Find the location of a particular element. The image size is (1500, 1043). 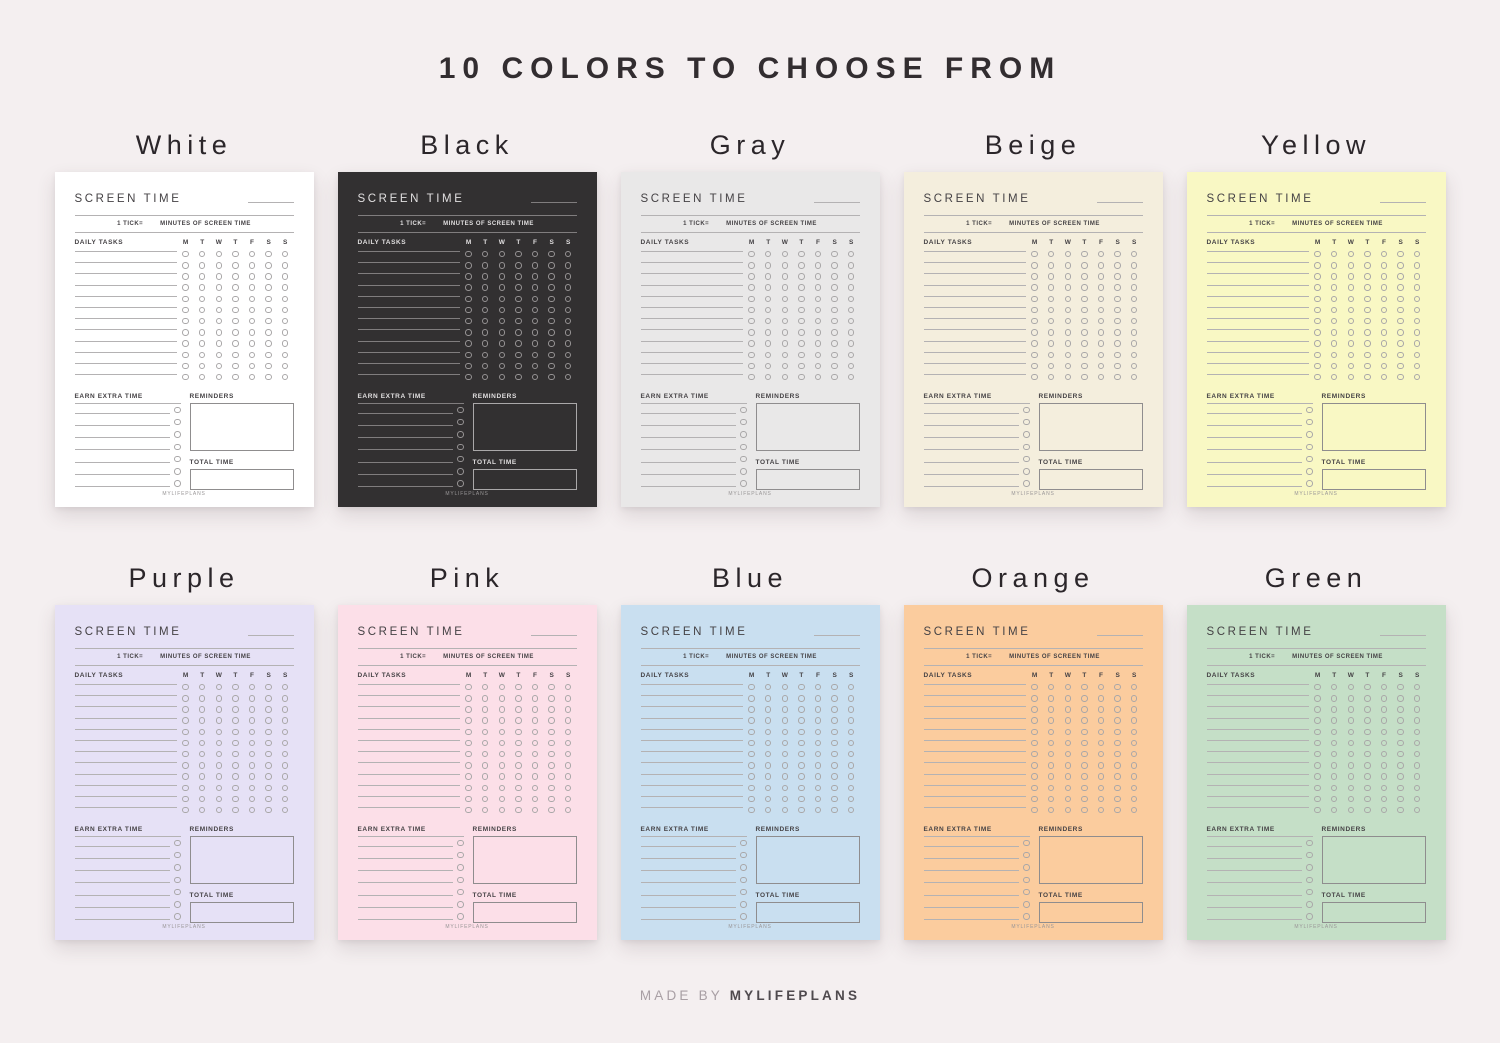

total-time-box is located at coordinates (807, 912).